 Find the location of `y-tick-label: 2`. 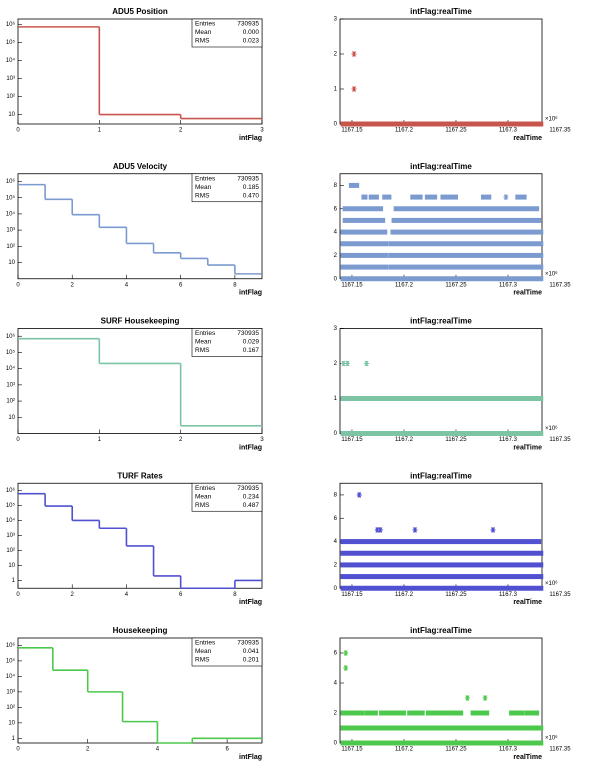

y-tick-label: 2 is located at coordinates (336, 714).